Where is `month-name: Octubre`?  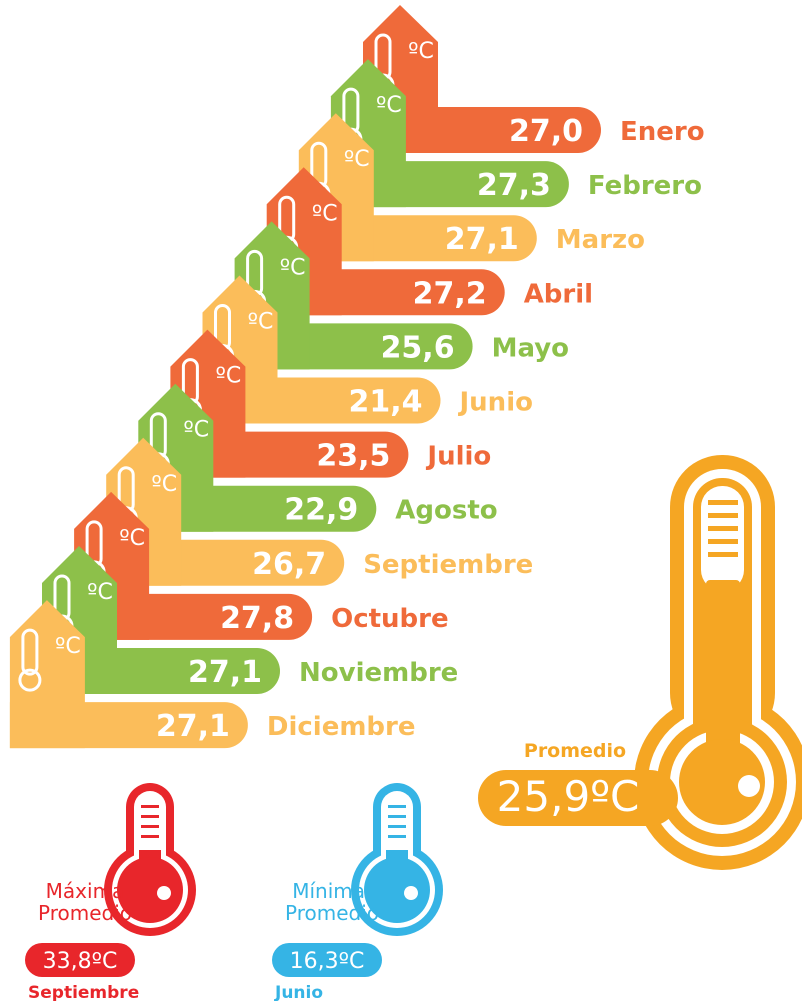 month-name: Octubre is located at coordinates (390, 619).